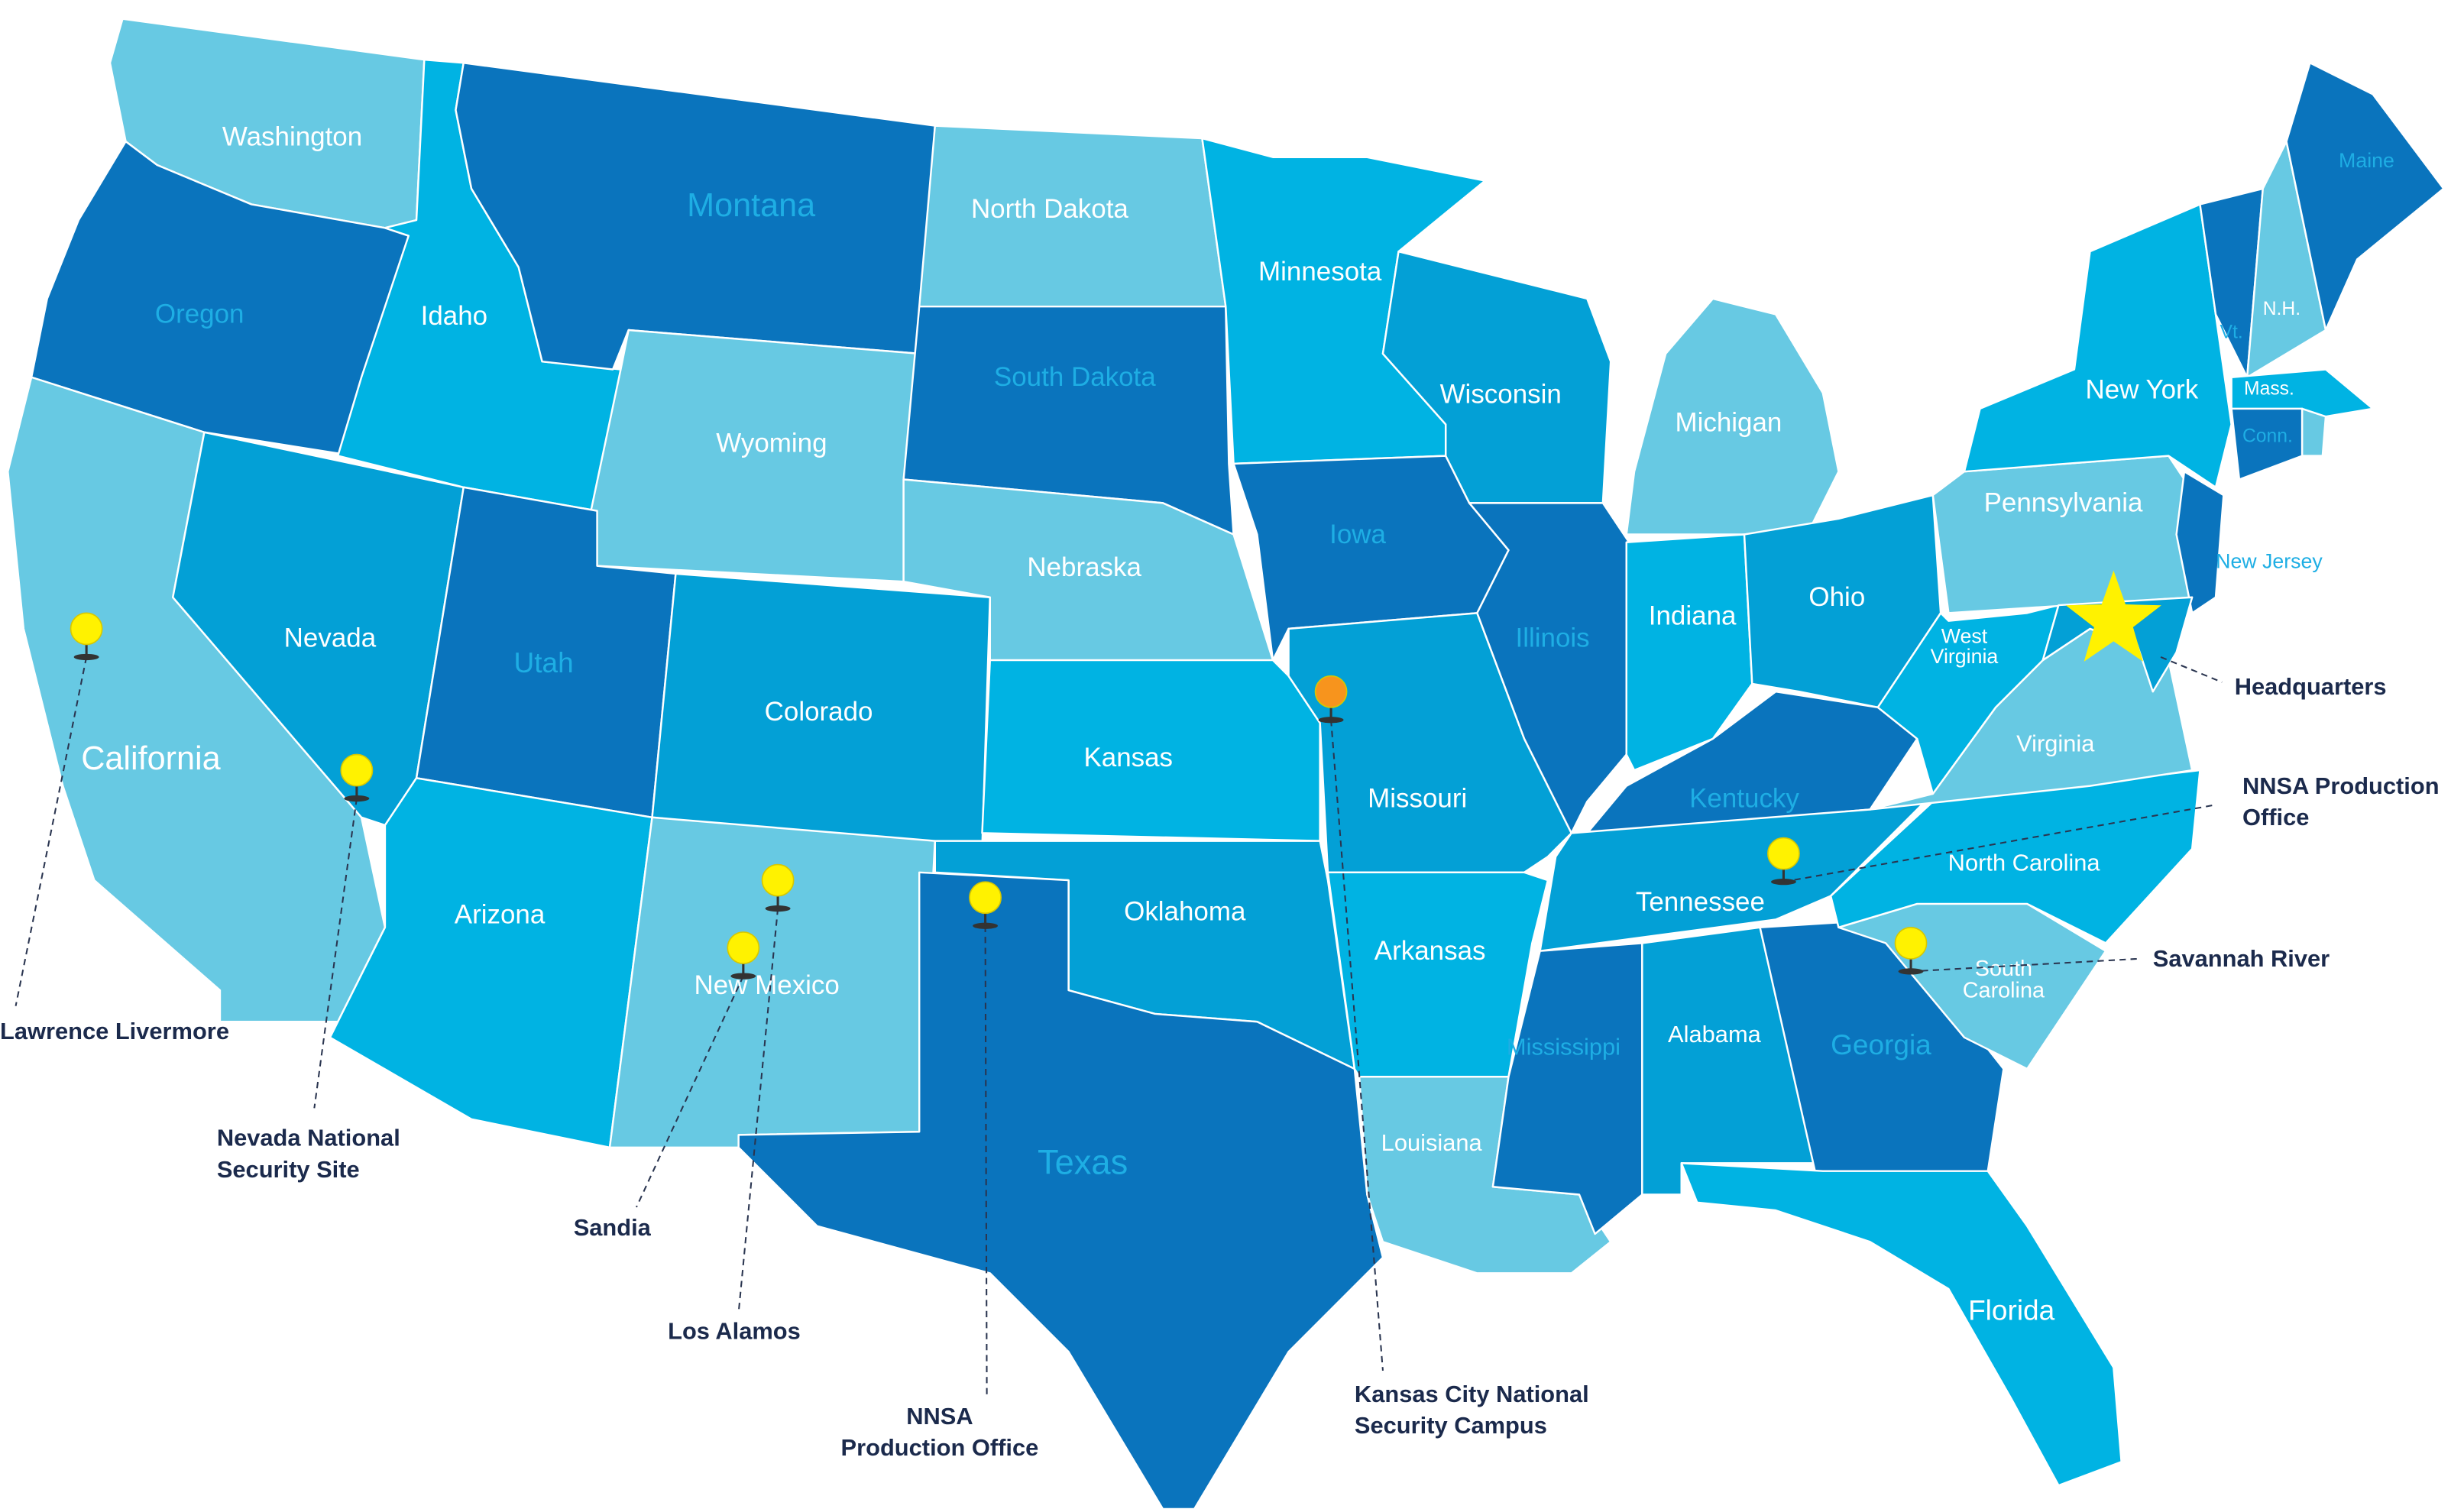 The height and width of the screenshot is (1509, 2464). Describe the element at coordinates (2011, 1310) in the screenshot. I see `state-label: Florida` at that location.